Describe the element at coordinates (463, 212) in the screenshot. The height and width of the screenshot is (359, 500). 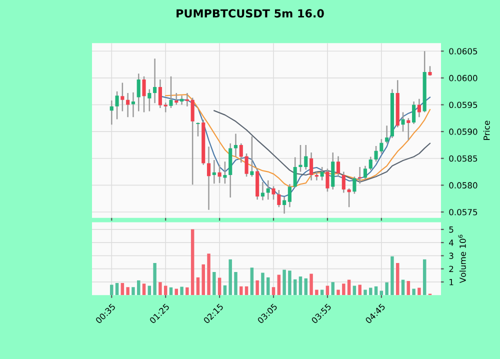
I see `y-tick-label: 0.0575` at that location.